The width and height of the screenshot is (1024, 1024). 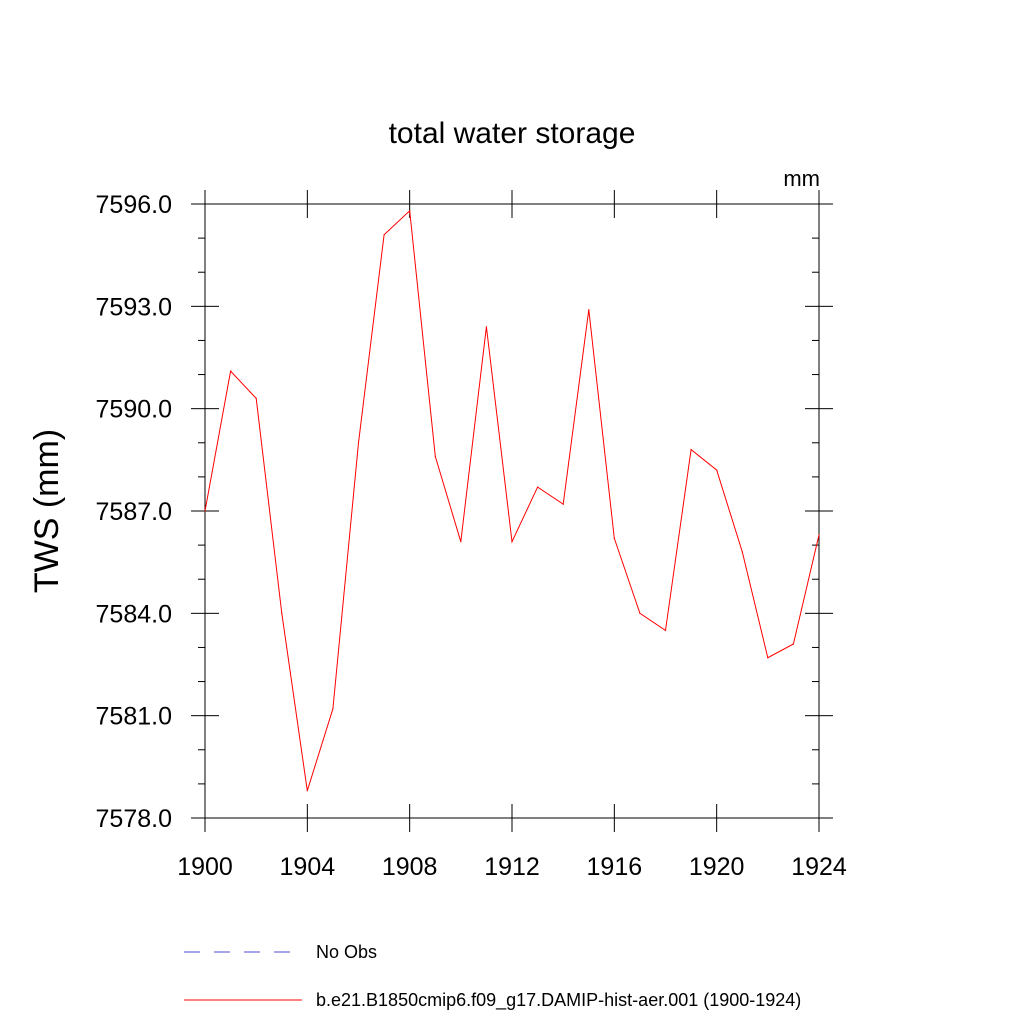 I want to click on y-tick-label: 7584.0, so click(x=134, y=614).